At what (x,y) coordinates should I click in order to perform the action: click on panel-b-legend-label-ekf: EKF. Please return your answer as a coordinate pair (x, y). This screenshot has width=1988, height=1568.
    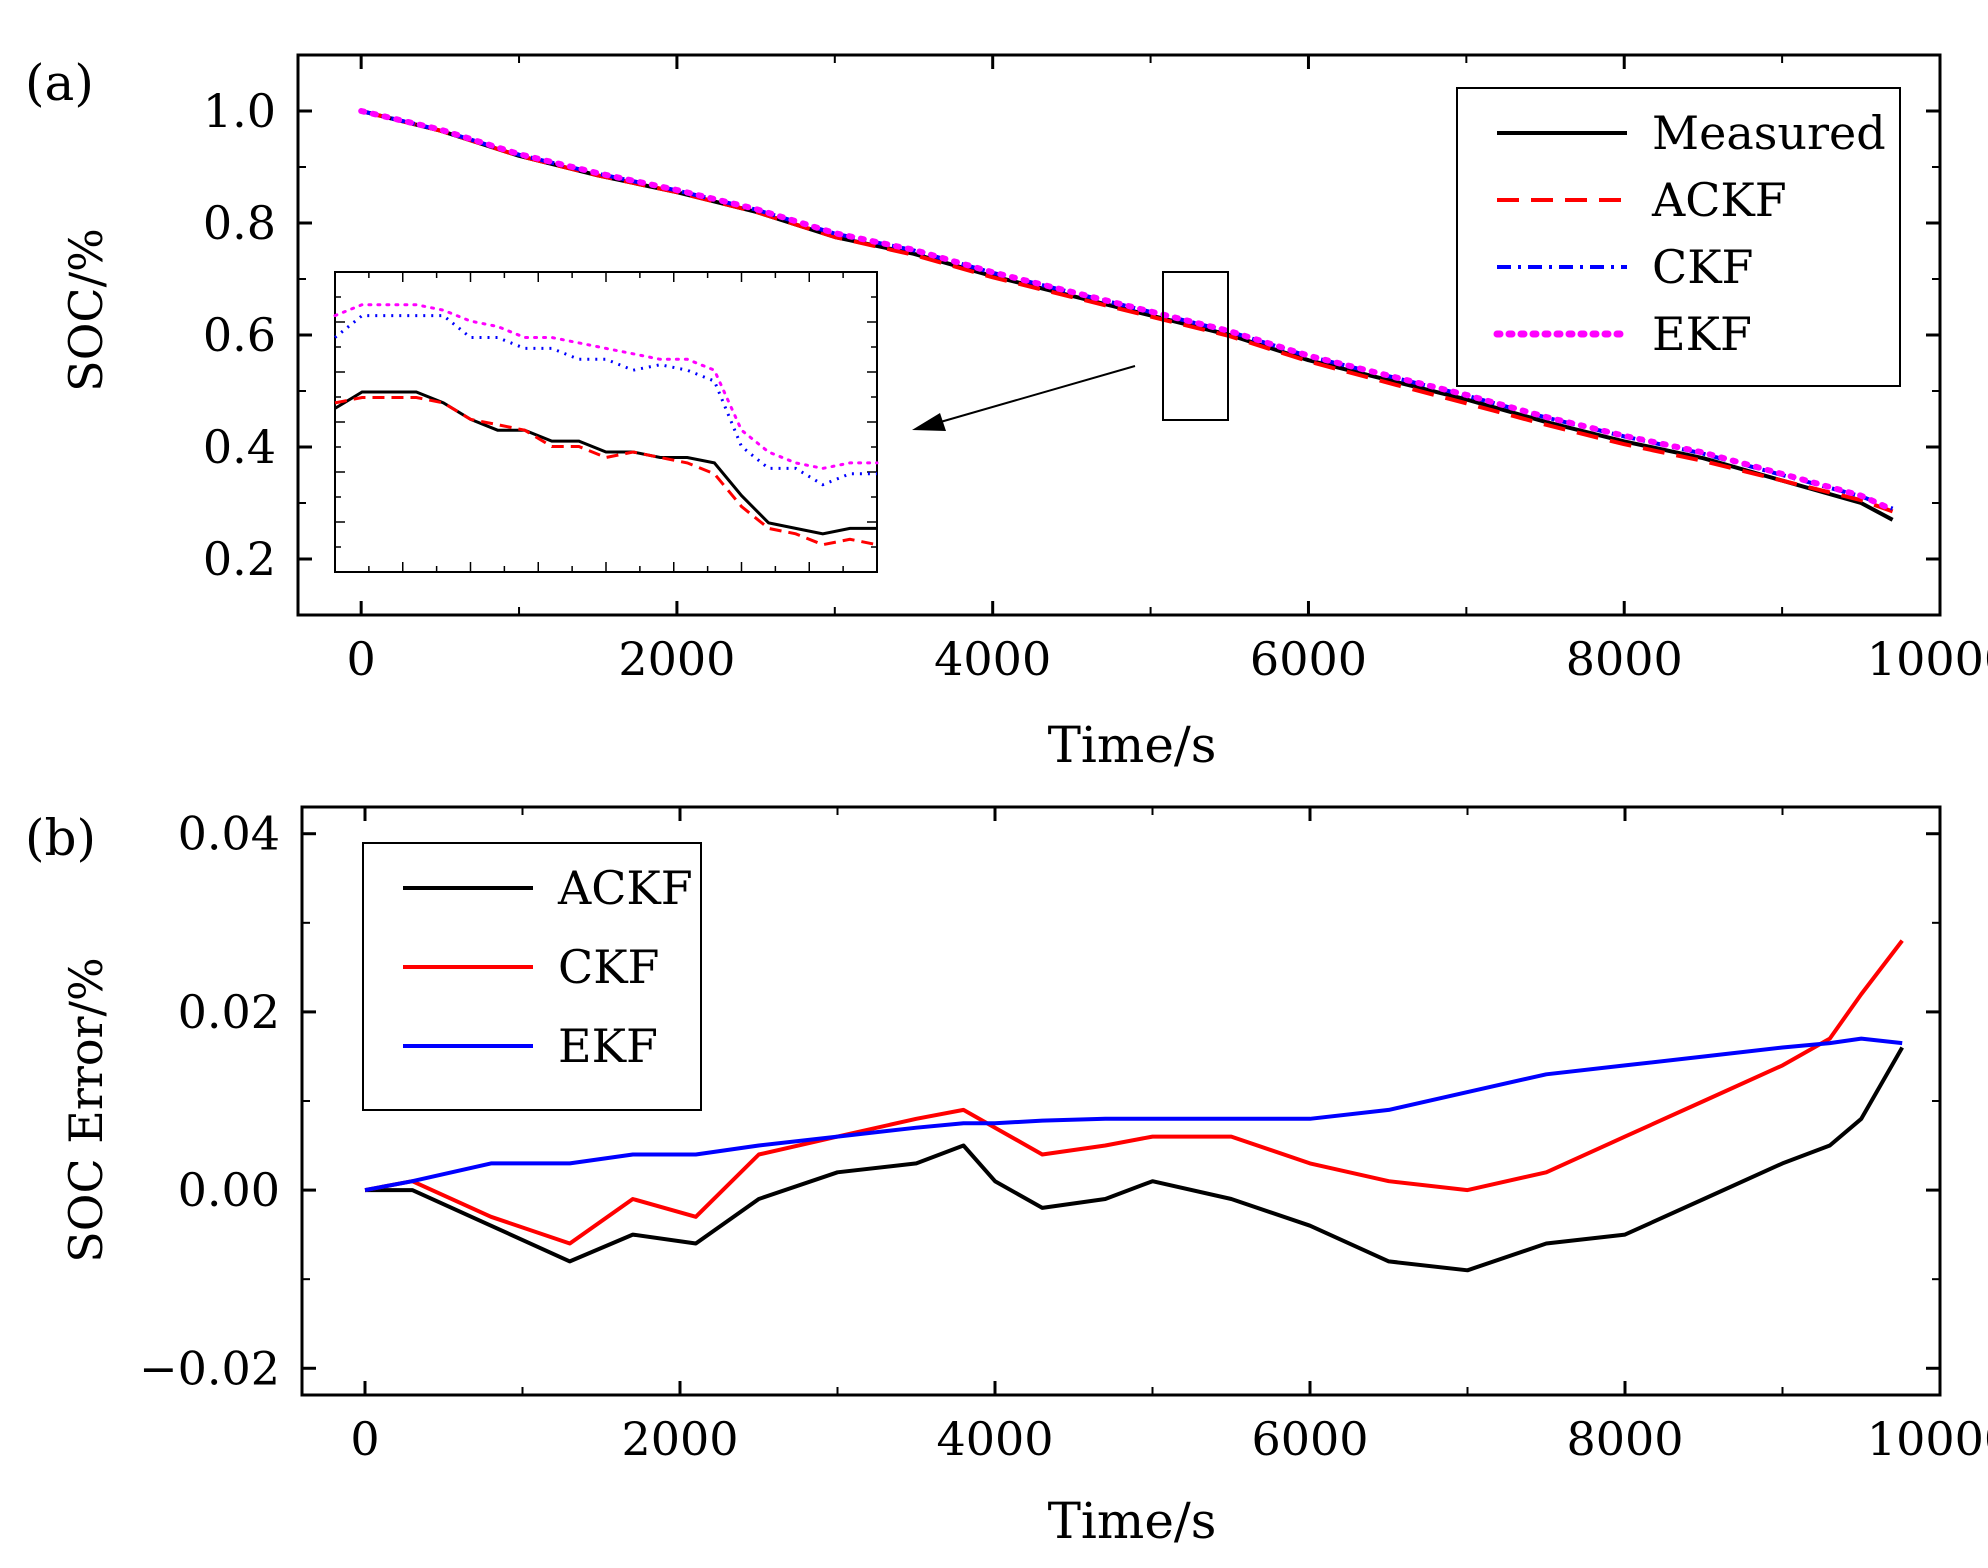
    Looking at the image, I should click on (608, 1046).